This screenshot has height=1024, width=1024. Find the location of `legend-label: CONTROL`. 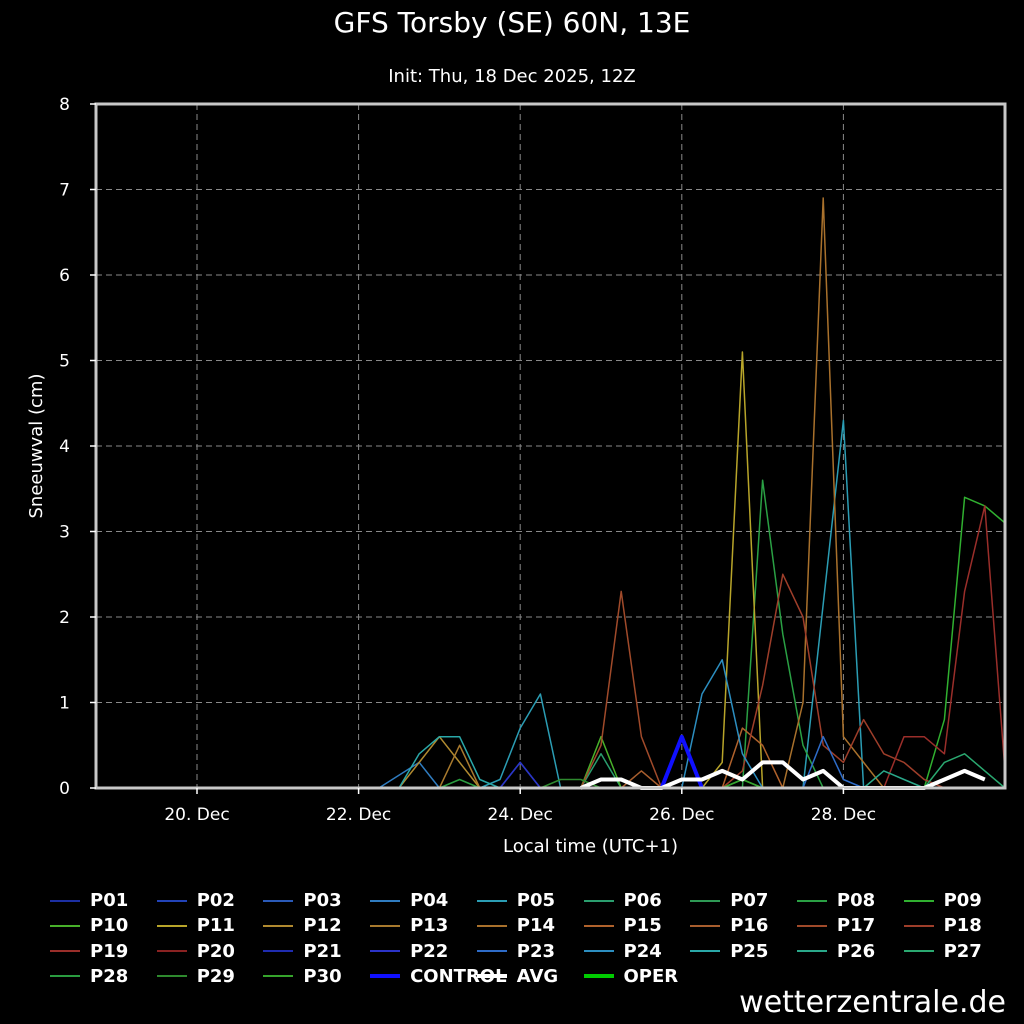

legend-label: CONTROL is located at coordinates (458, 976).